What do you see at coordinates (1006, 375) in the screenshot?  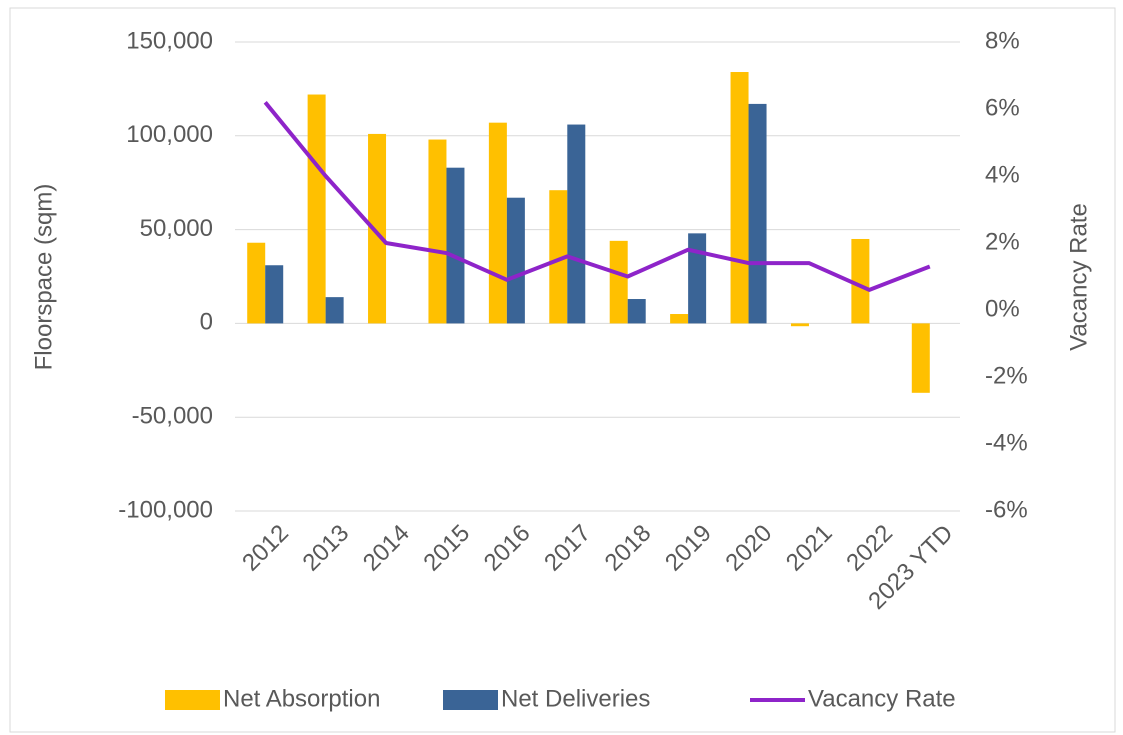 I see `y2-tick-label: -2%` at bounding box center [1006, 375].